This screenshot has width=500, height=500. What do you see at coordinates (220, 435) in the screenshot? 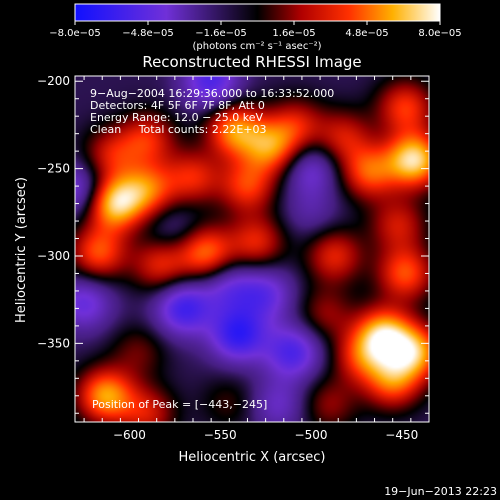
I see `x-tick-label: −550` at bounding box center [220, 435].